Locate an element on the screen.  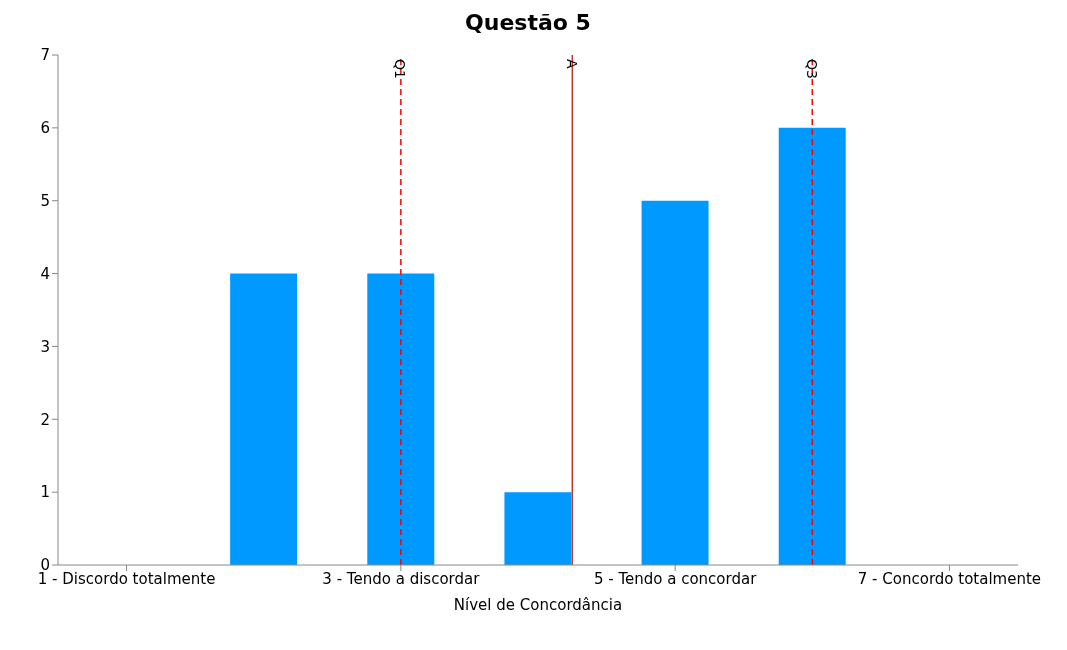
x-tick-label: 3 - Tendo a discordar is located at coordinates (401, 578).